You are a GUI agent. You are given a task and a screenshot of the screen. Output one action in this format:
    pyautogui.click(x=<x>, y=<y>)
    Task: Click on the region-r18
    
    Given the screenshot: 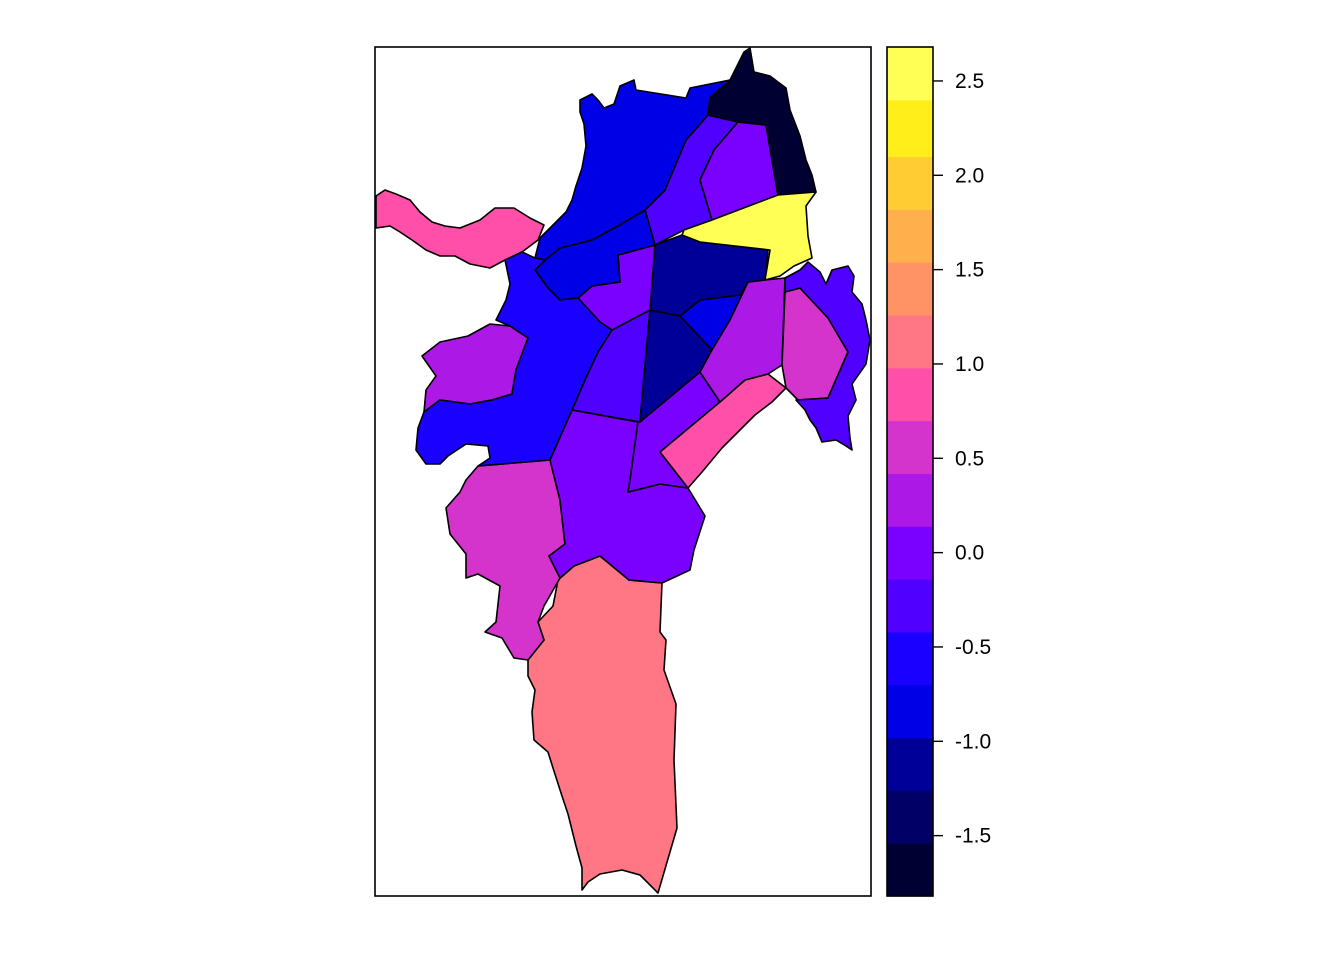 What is the action you would take?
    pyautogui.click(x=827, y=356)
    